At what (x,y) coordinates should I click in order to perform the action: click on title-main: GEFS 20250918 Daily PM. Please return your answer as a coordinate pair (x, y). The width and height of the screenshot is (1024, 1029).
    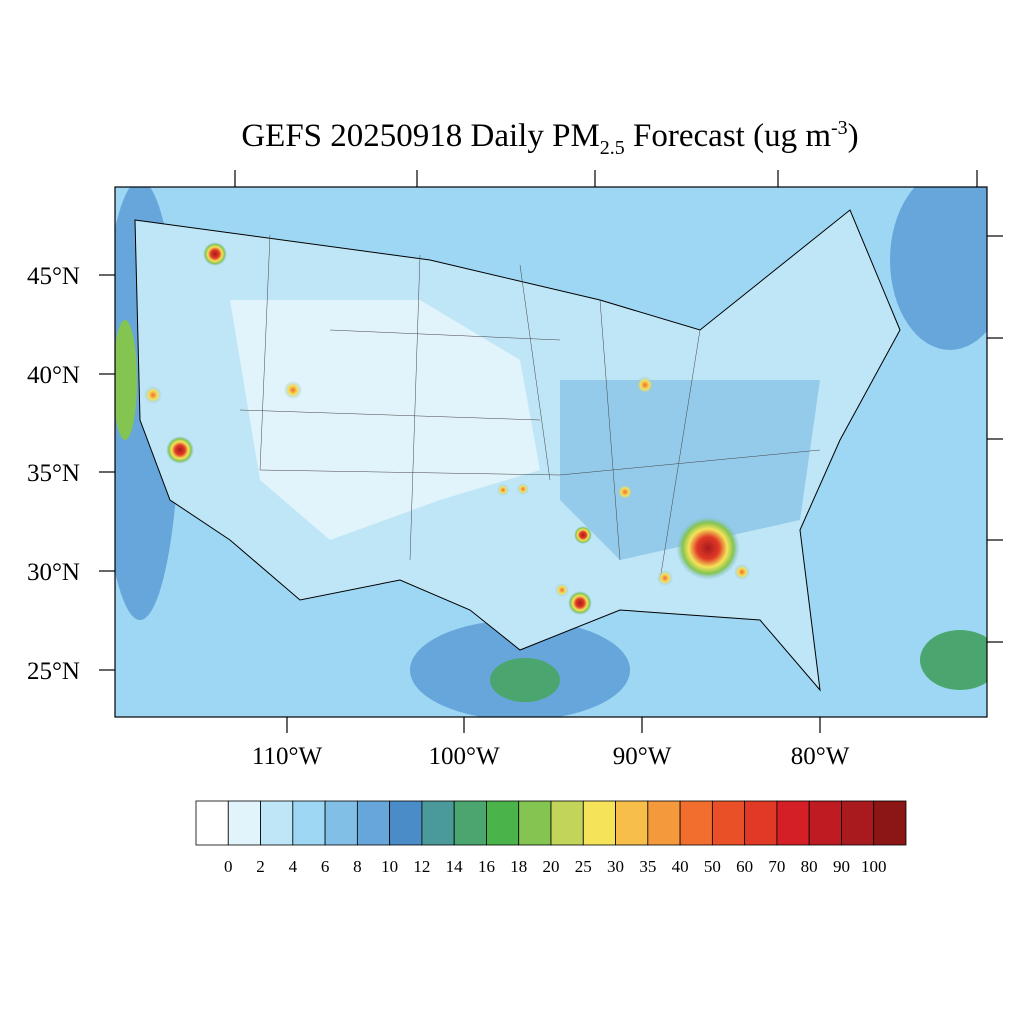
    Looking at the image, I should click on (420, 136).